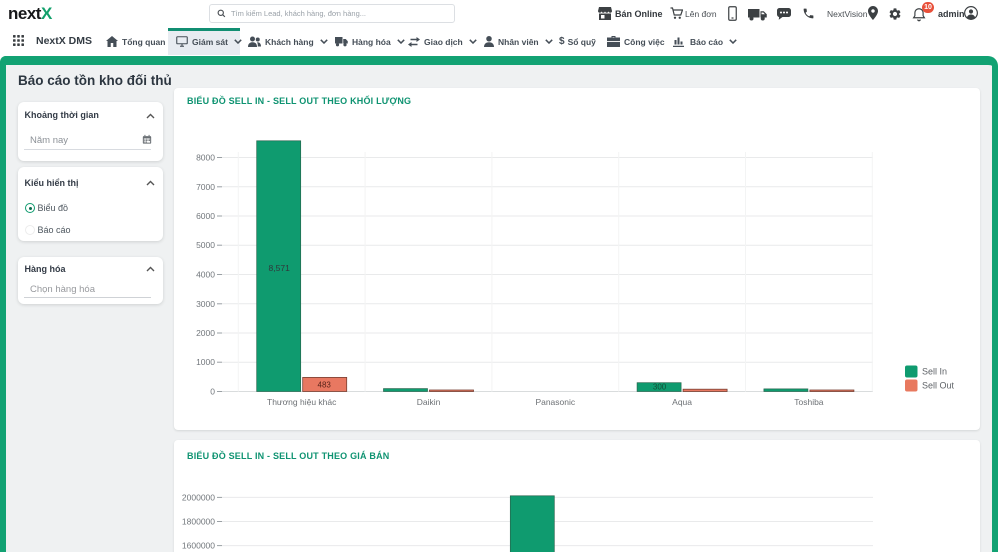  I want to click on svg-text: Sell In, so click(934, 372).